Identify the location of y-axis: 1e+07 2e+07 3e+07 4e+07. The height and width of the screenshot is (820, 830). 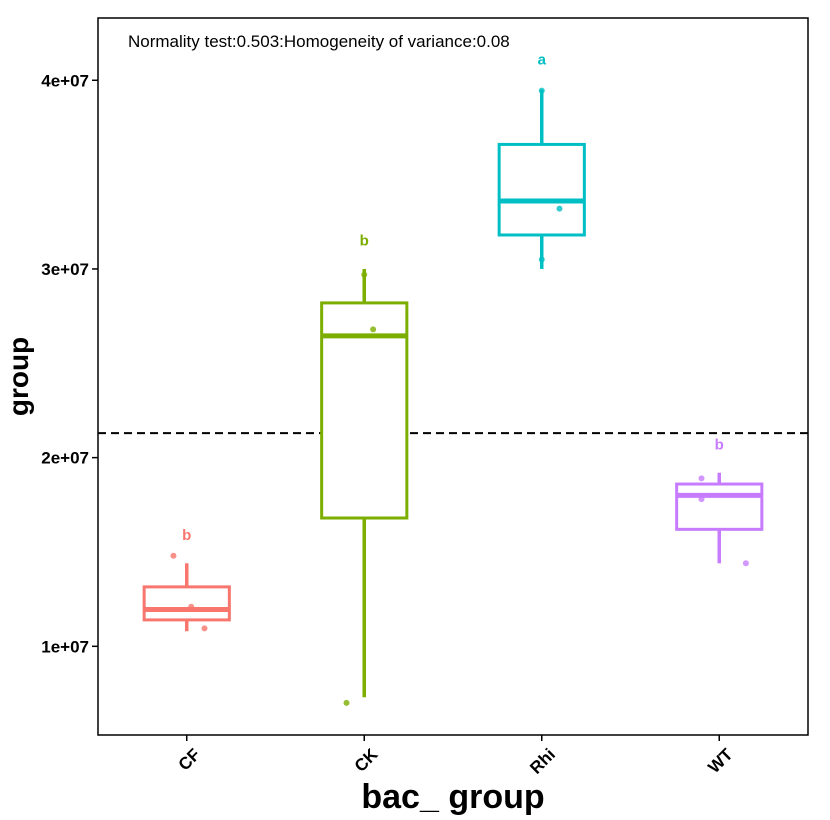
(69, 363).